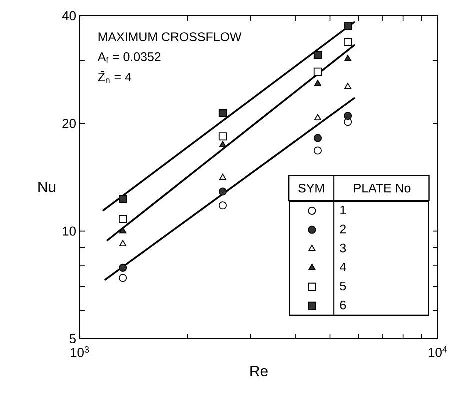  I want to click on y-tick-label: 20, so click(69, 123).